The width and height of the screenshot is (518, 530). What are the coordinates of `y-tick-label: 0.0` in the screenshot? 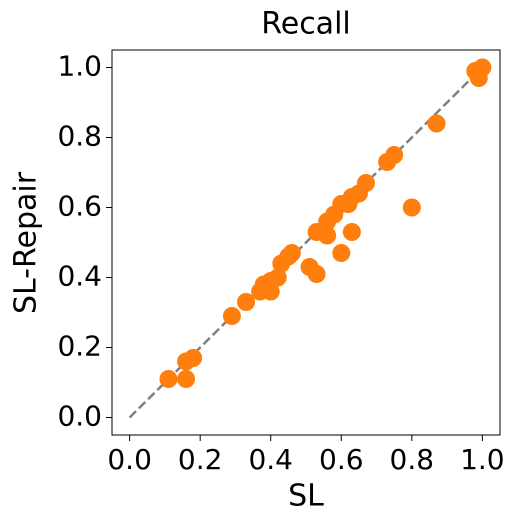 It's located at (79, 416).